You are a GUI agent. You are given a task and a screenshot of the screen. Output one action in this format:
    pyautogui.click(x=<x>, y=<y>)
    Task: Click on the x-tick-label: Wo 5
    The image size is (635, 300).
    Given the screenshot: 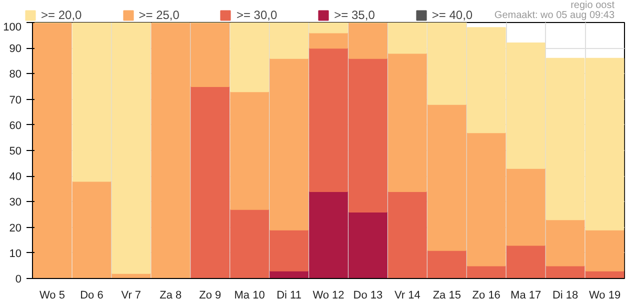 What is the action you would take?
    pyautogui.click(x=52, y=295)
    